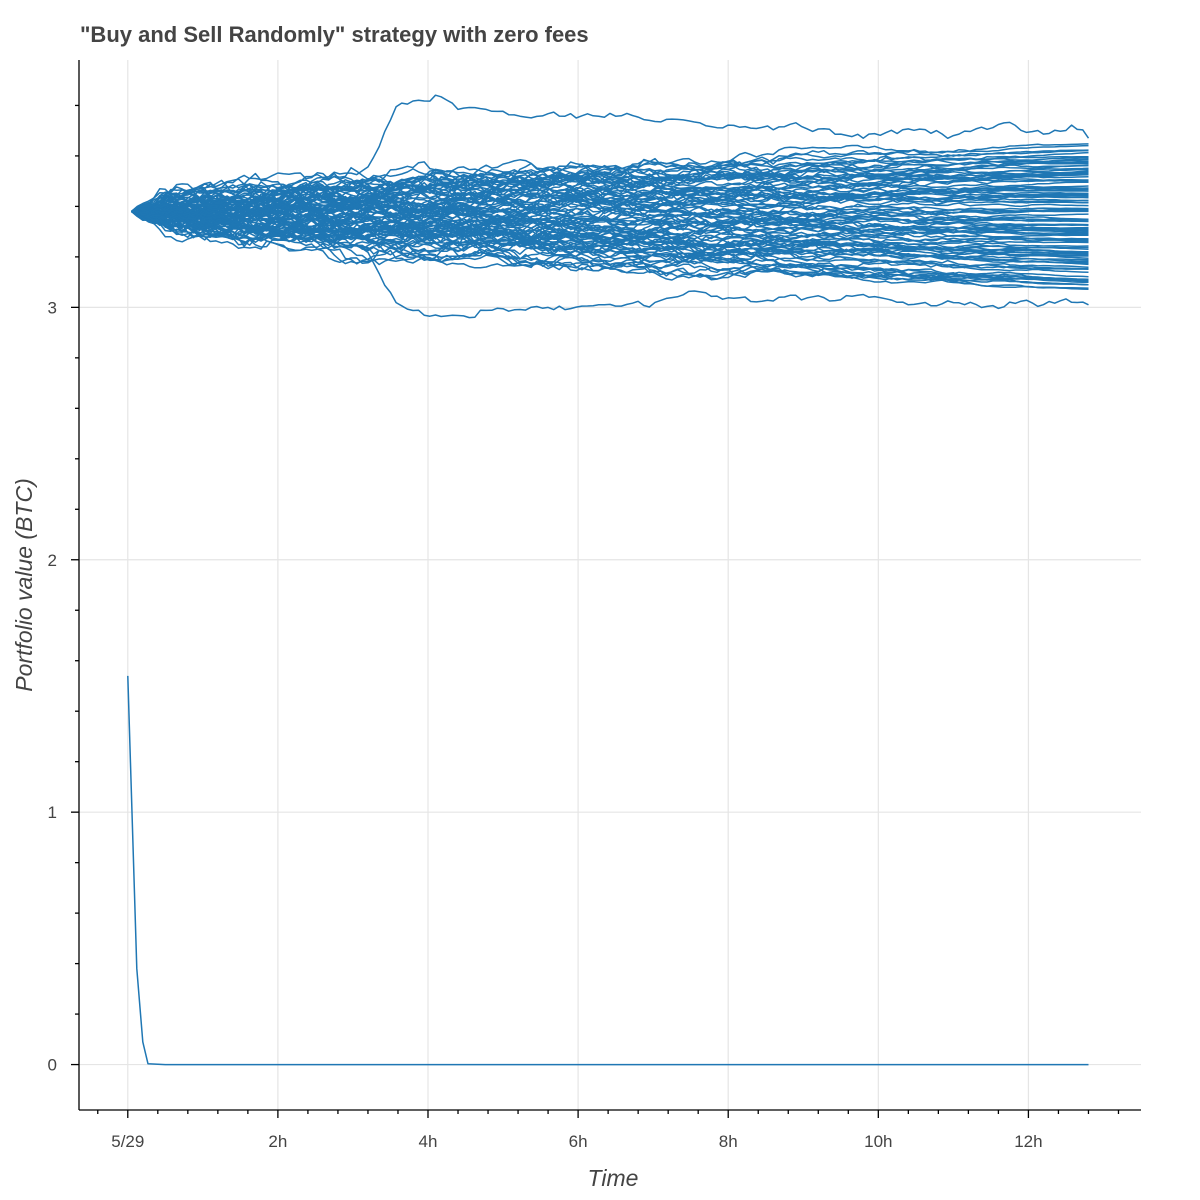 The height and width of the screenshot is (1200, 1200). What do you see at coordinates (878, 1141) in the screenshot?
I see `x-tick-label: 10h` at bounding box center [878, 1141].